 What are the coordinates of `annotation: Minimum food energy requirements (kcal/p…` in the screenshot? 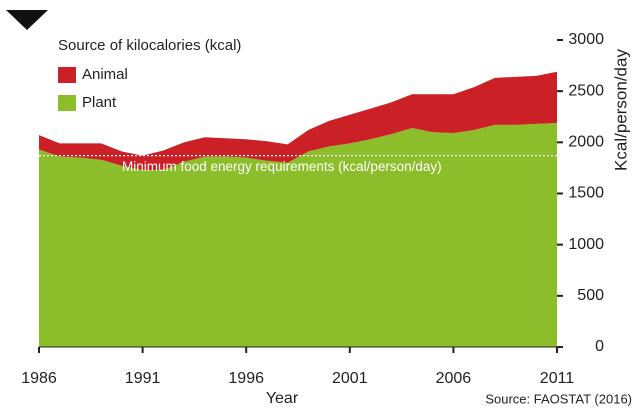 It's located at (282, 166).